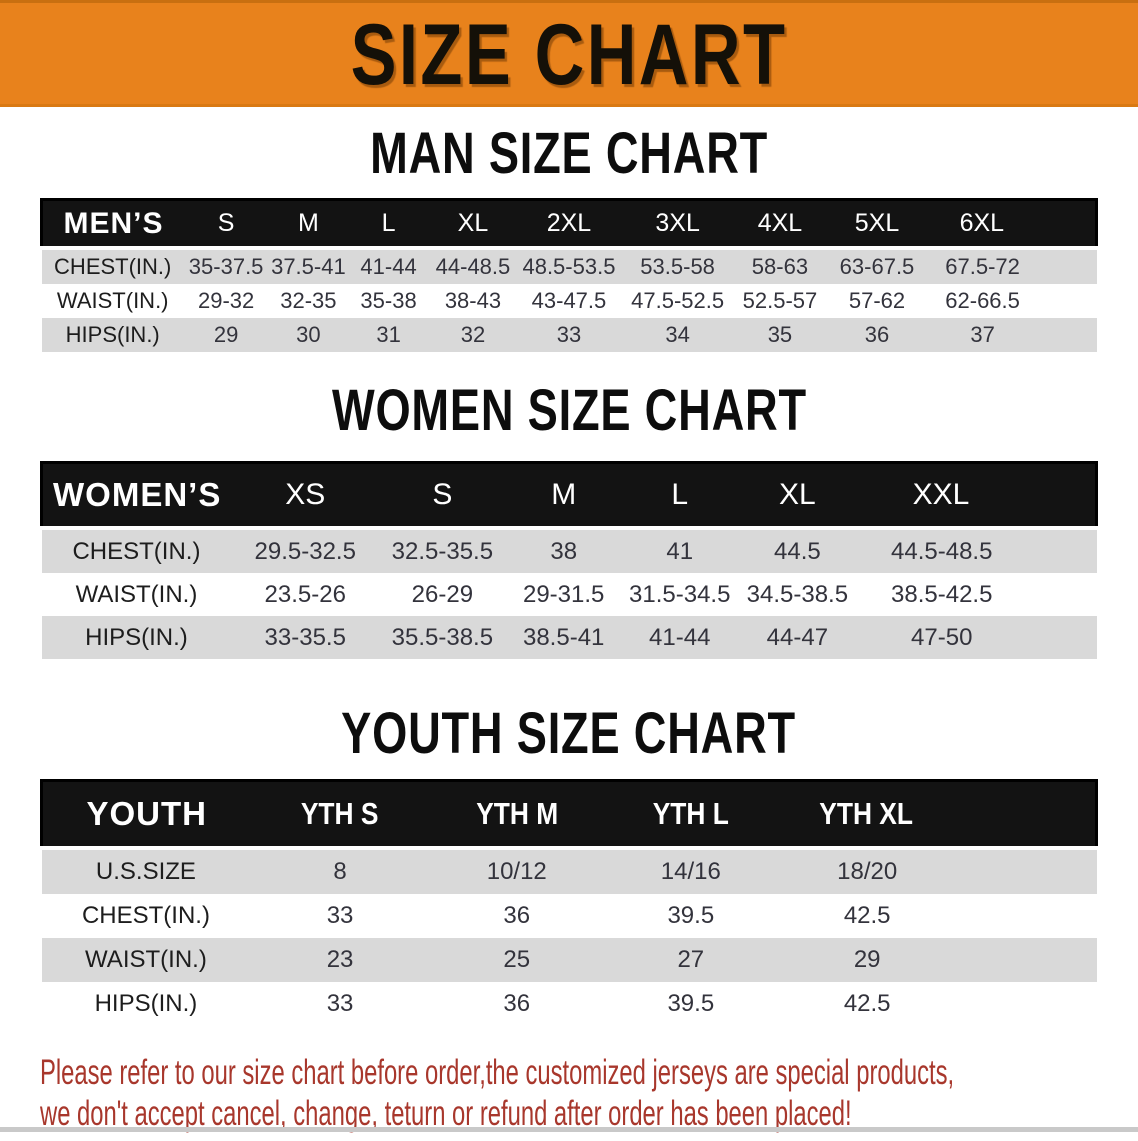  I want to click on value-cell: 44.5, so click(797, 549).